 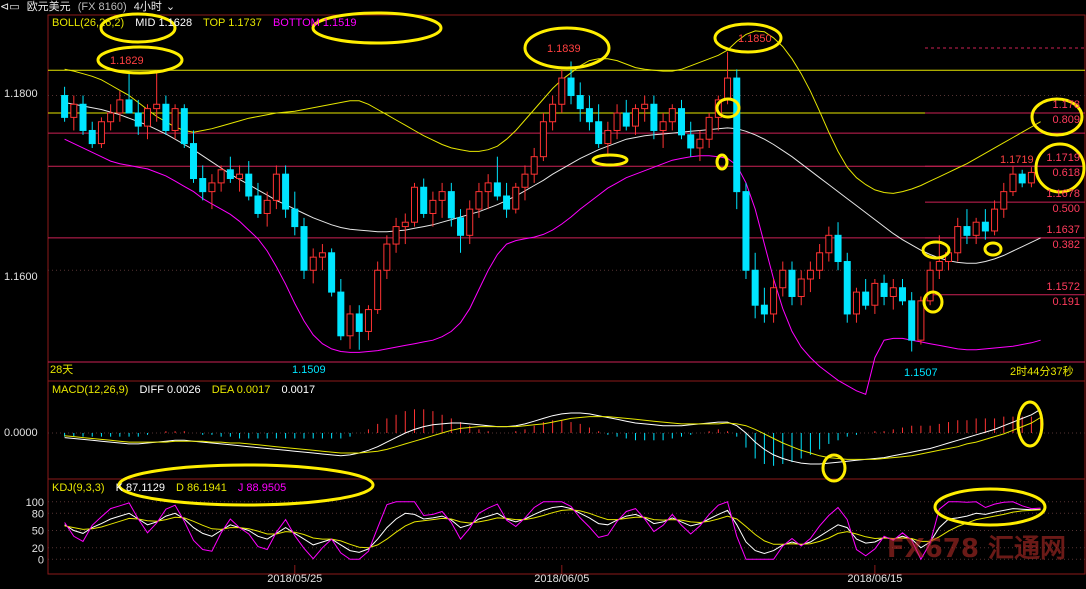 What do you see at coordinates (21, 277) in the screenshot?
I see `price-tick-2: 1.1600` at bounding box center [21, 277].